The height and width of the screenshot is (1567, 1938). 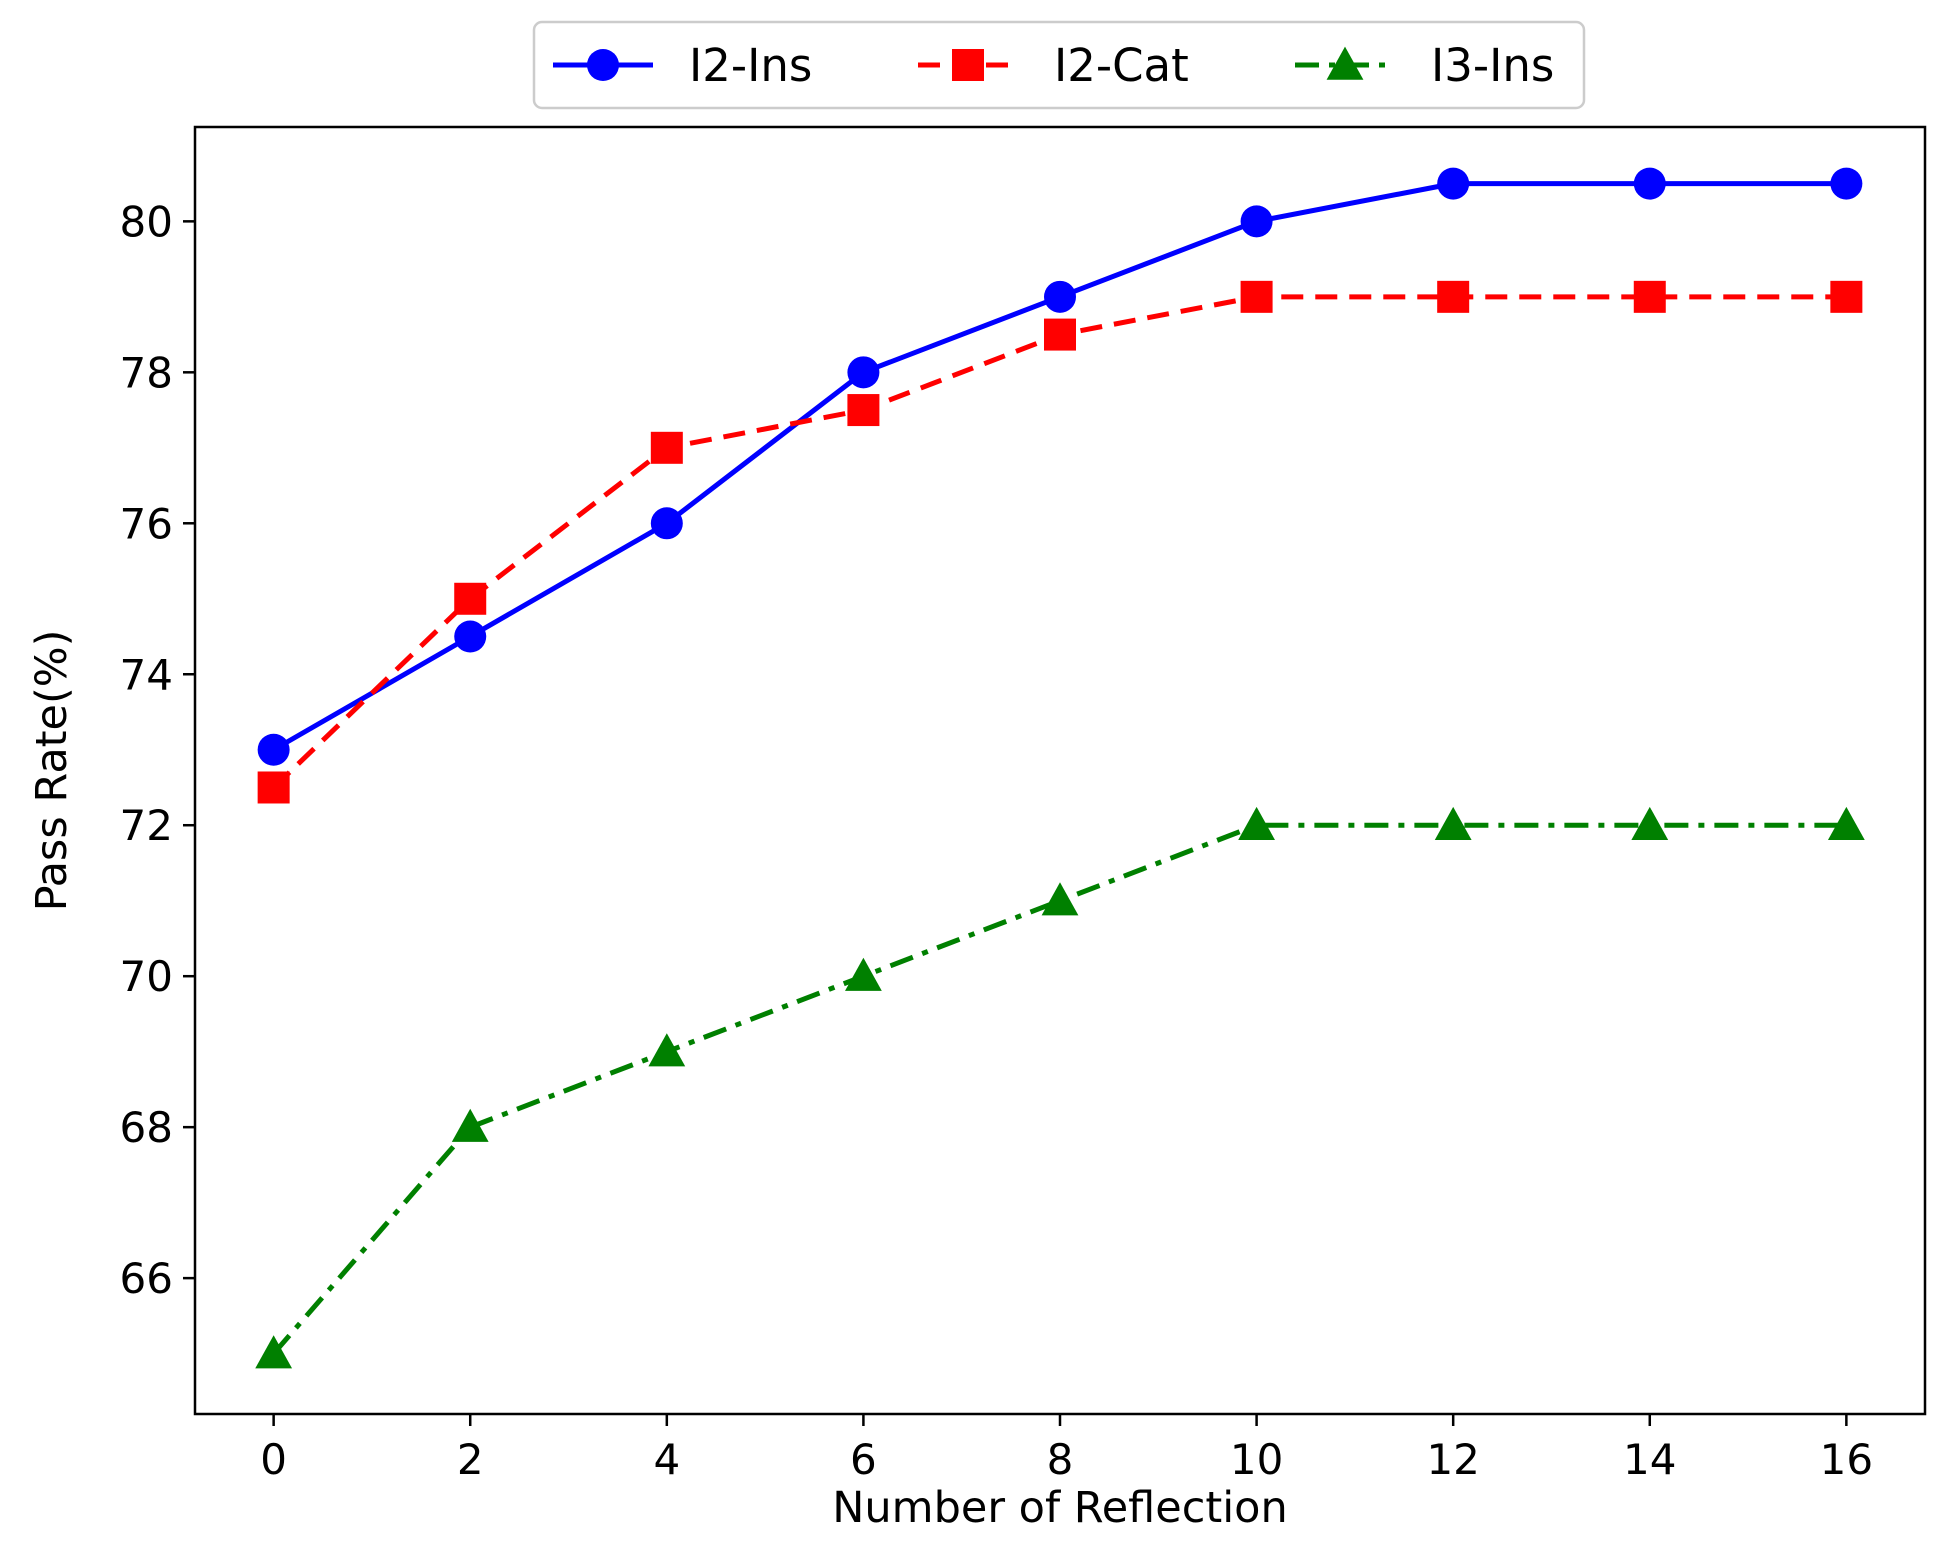 What do you see at coordinates (146, 825) in the screenshot?
I see `y-tick-label: 72` at bounding box center [146, 825].